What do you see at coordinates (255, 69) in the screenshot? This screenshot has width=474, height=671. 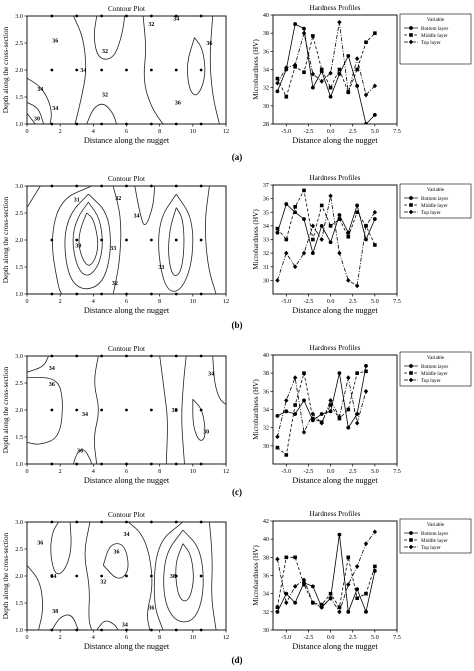 I see `y-axis-label: Microhardness (HV)` at bounding box center [255, 69].